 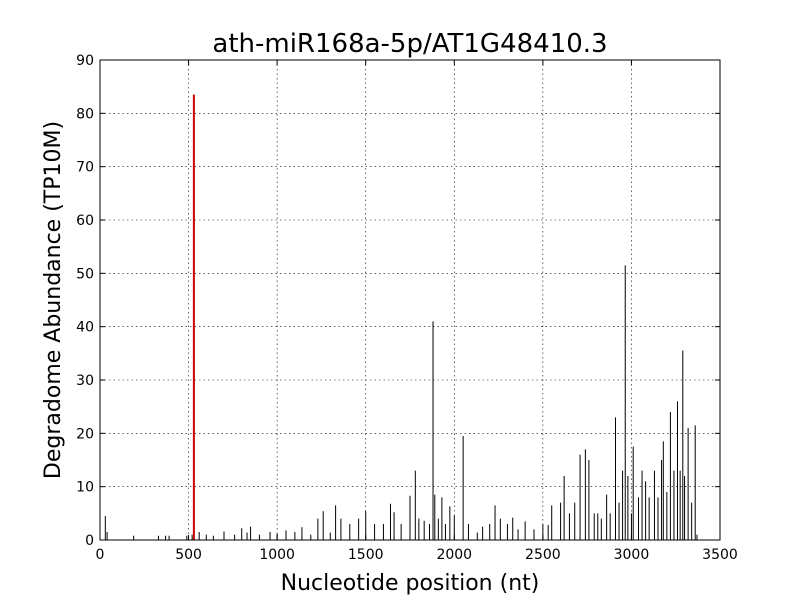 What do you see at coordinates (454, 555) in the screenshot?
I see `x-tick-label: 2000` at bounding box center [454, 555].